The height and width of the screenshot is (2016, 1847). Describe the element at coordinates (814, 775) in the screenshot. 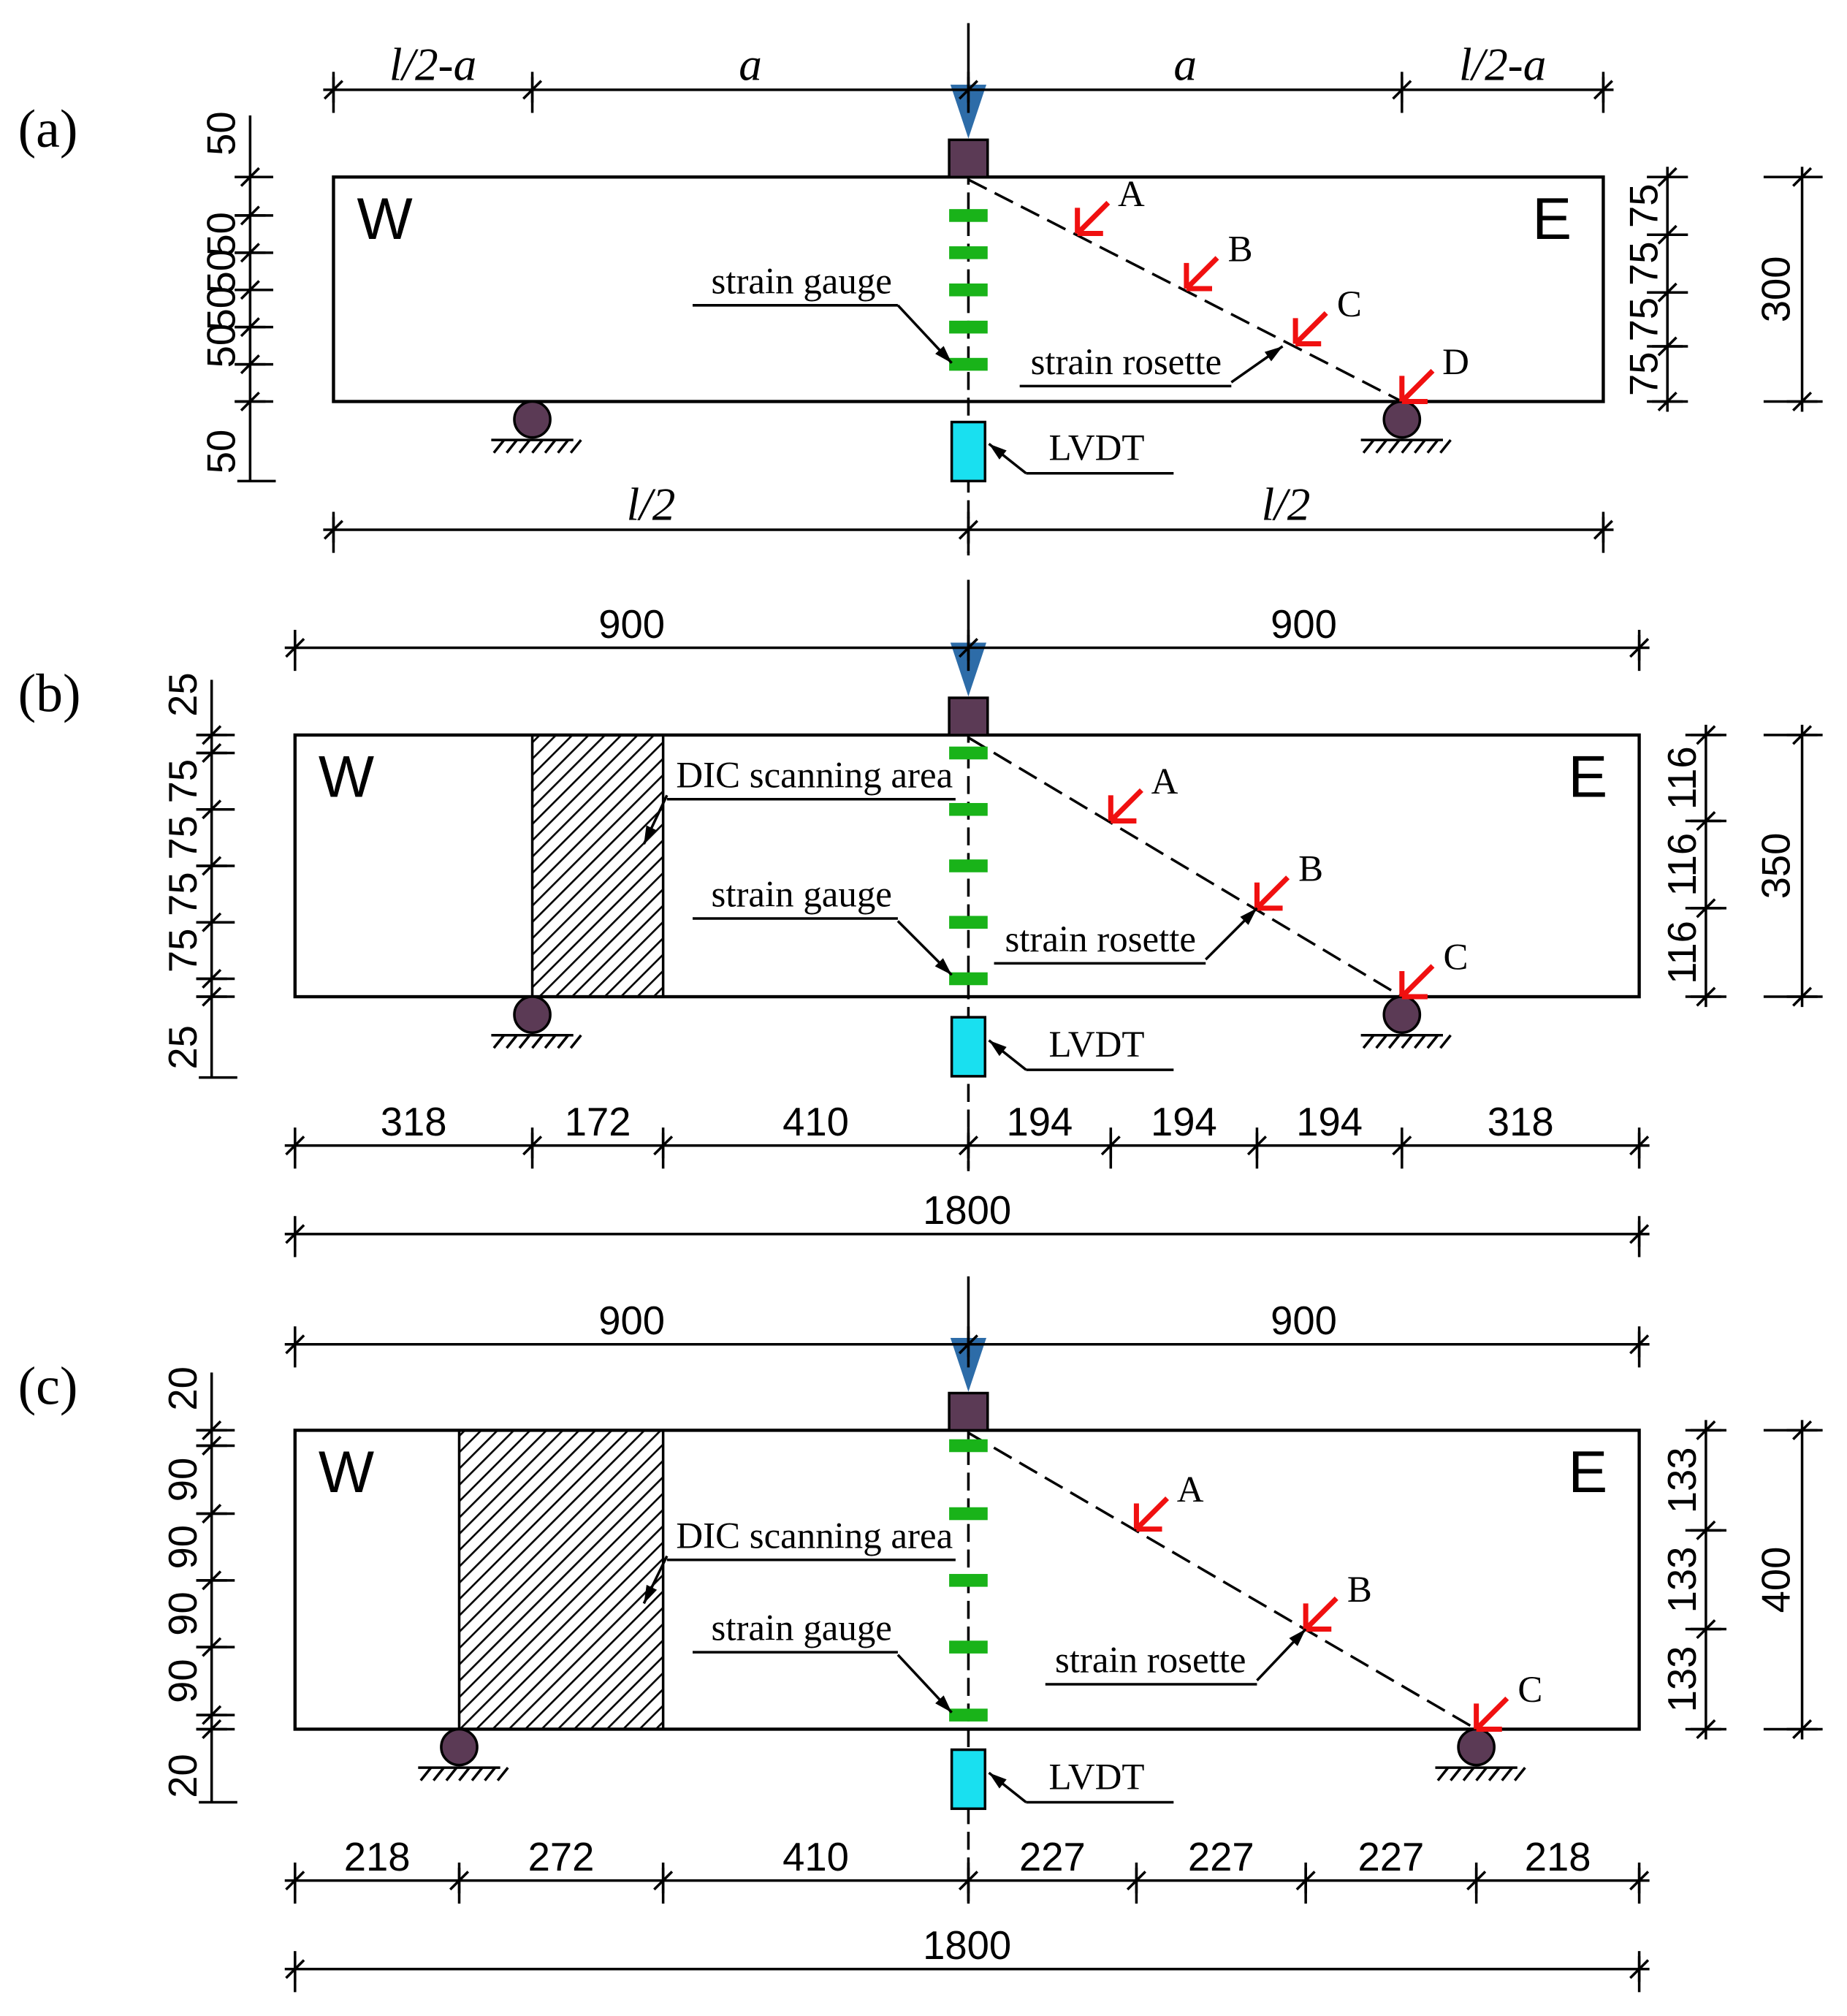

I see `dic-label: DIC scanning area` at that location.